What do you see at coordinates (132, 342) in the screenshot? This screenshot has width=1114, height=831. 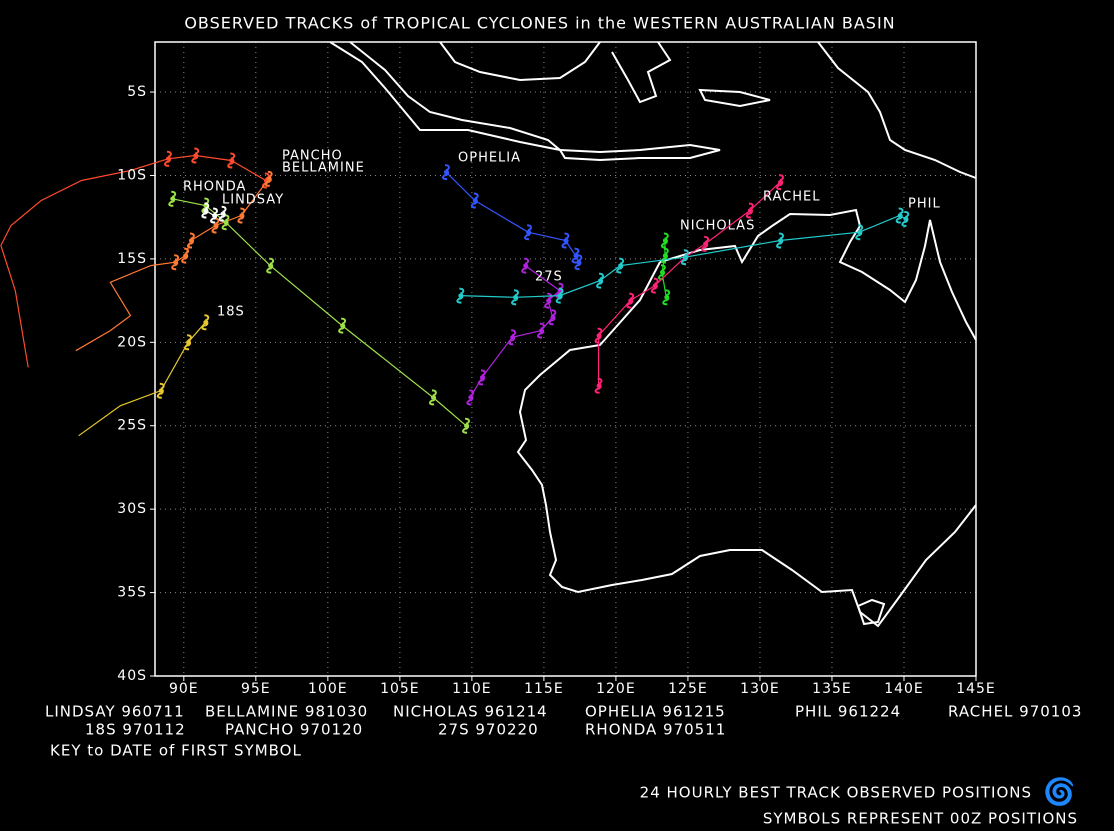 I see `y-tick-label: 20S` at bounding box center [132, 342].